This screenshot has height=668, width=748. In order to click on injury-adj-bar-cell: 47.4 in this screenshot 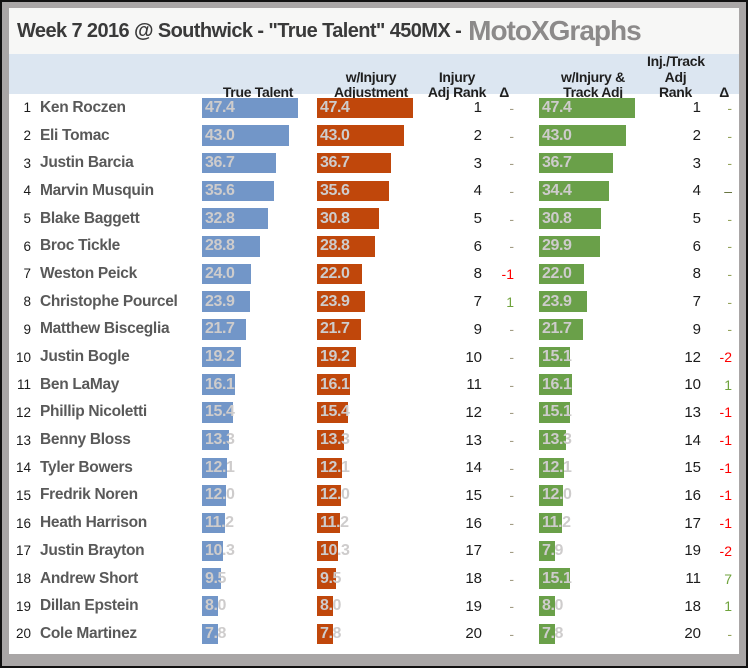, I will do `click(371, 108)`.